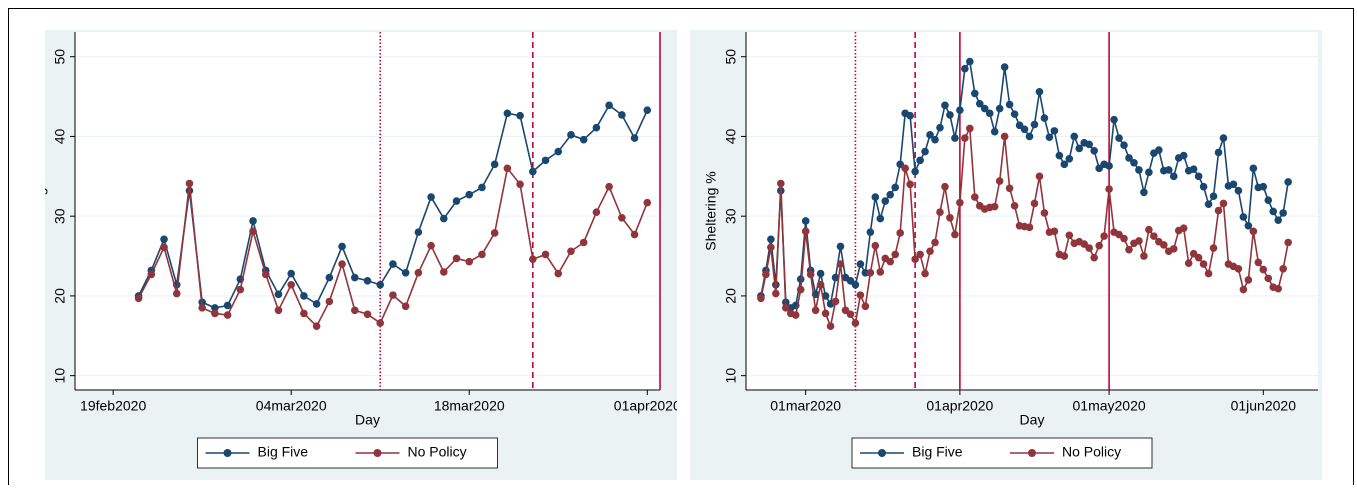  Describe the element at coordinates (469, 406) in the screenshot. I see `x-tick-label: 18mar2020` at that location.